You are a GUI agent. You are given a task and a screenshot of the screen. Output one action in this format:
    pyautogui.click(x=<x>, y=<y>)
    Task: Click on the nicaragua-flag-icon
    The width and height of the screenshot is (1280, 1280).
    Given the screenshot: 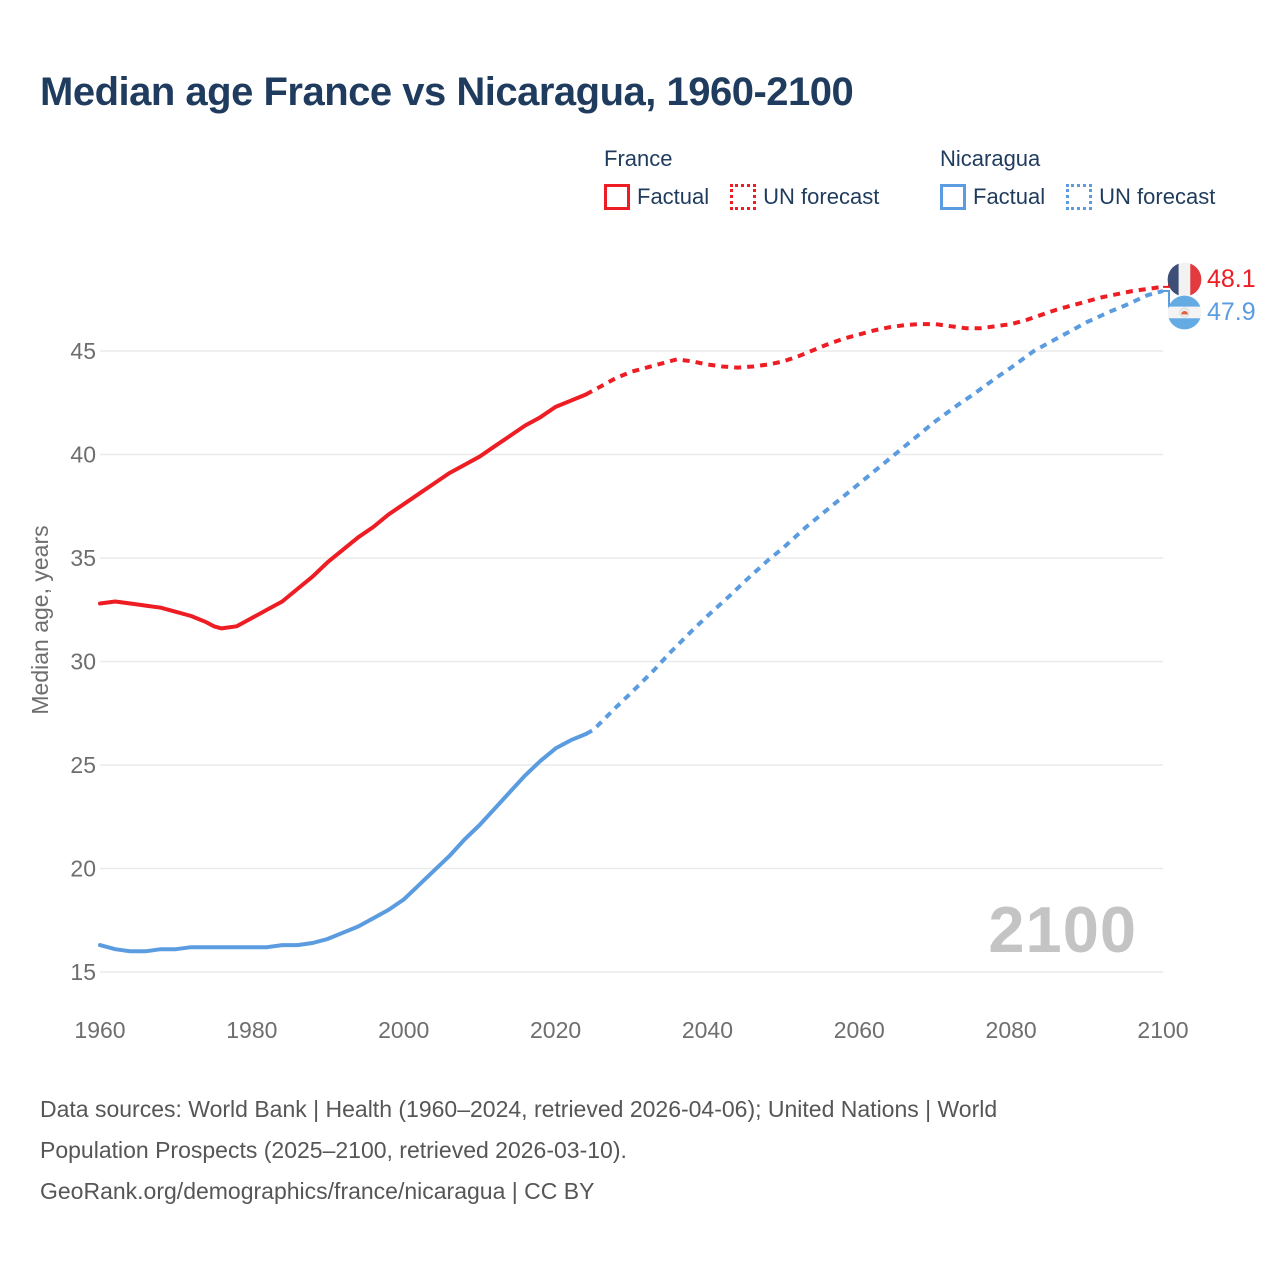 What is the action you would take?
    pyautogui.click(x=1184, y=312)
    